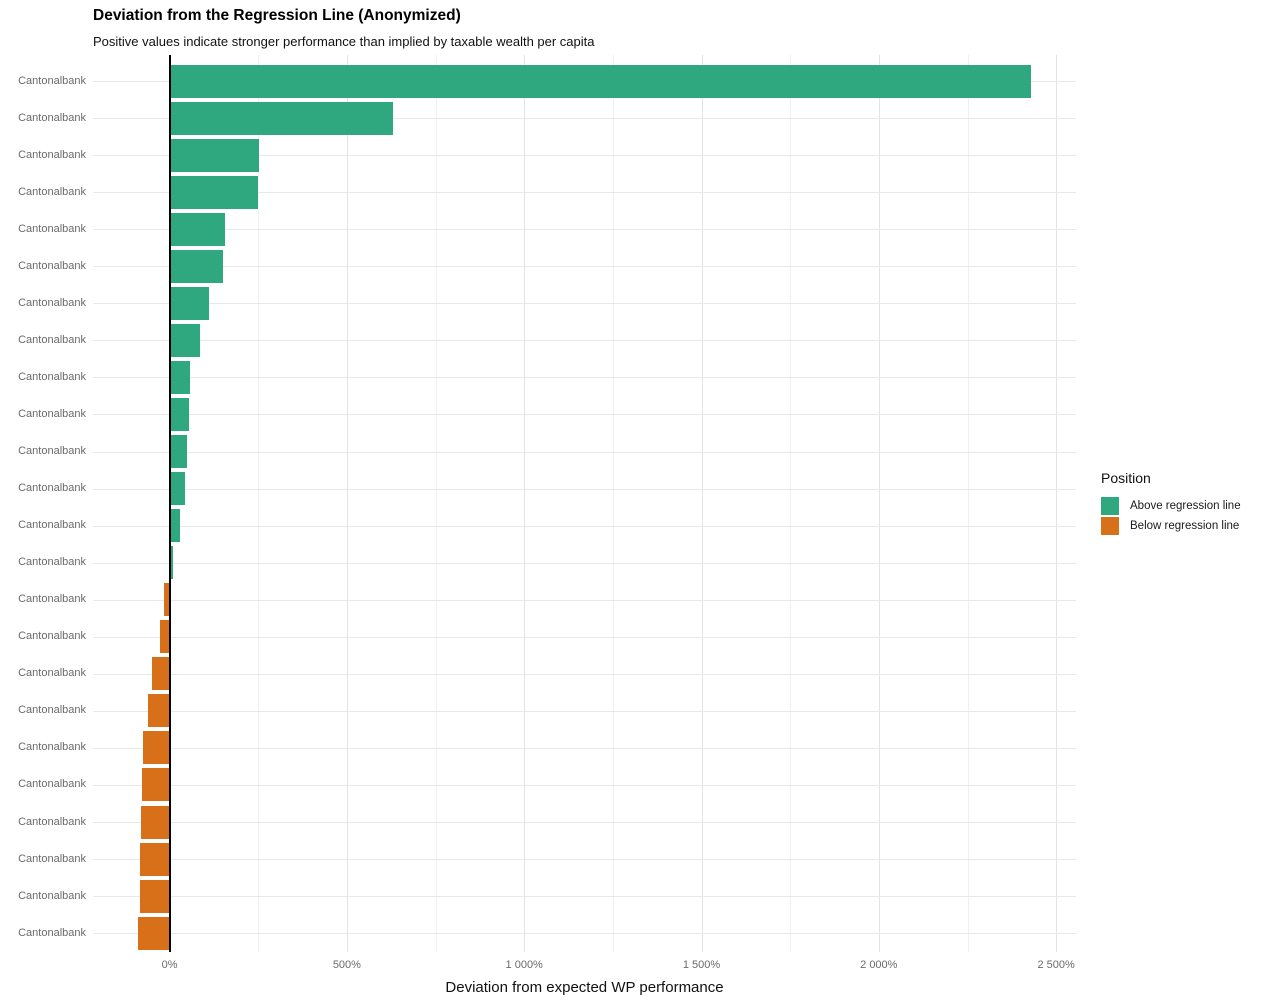 This screenshot has height=1003, width=1270. What do you see at coordinates (1126, 478) in the screenshot?
I see `legend-title: Position` at bounding box center [1126, 478].